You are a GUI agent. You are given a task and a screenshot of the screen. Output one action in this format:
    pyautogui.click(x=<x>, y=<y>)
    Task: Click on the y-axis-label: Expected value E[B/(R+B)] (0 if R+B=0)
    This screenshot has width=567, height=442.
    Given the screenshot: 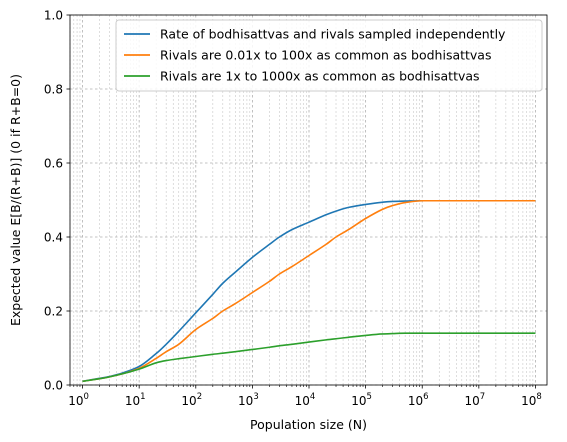 What is the action you would take?
    pyautogui.click(x=15, y=200)
    